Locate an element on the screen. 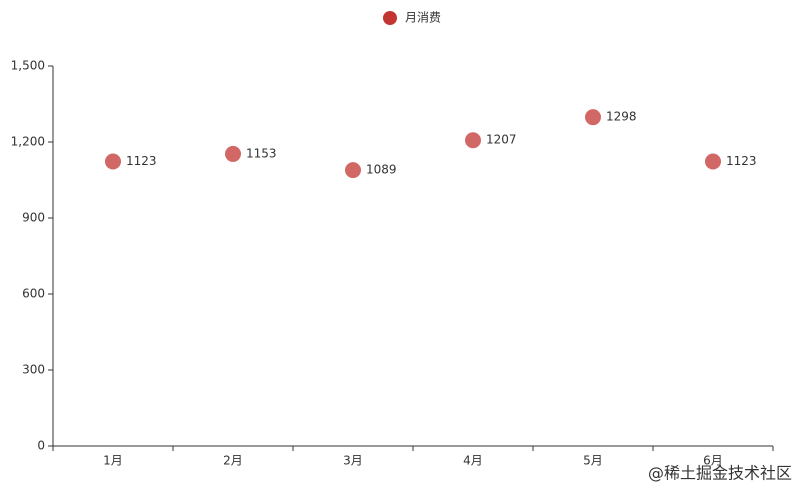 This screenshot has width=808, height=500. data-label: 1298 is located at coordinates (621, 117).